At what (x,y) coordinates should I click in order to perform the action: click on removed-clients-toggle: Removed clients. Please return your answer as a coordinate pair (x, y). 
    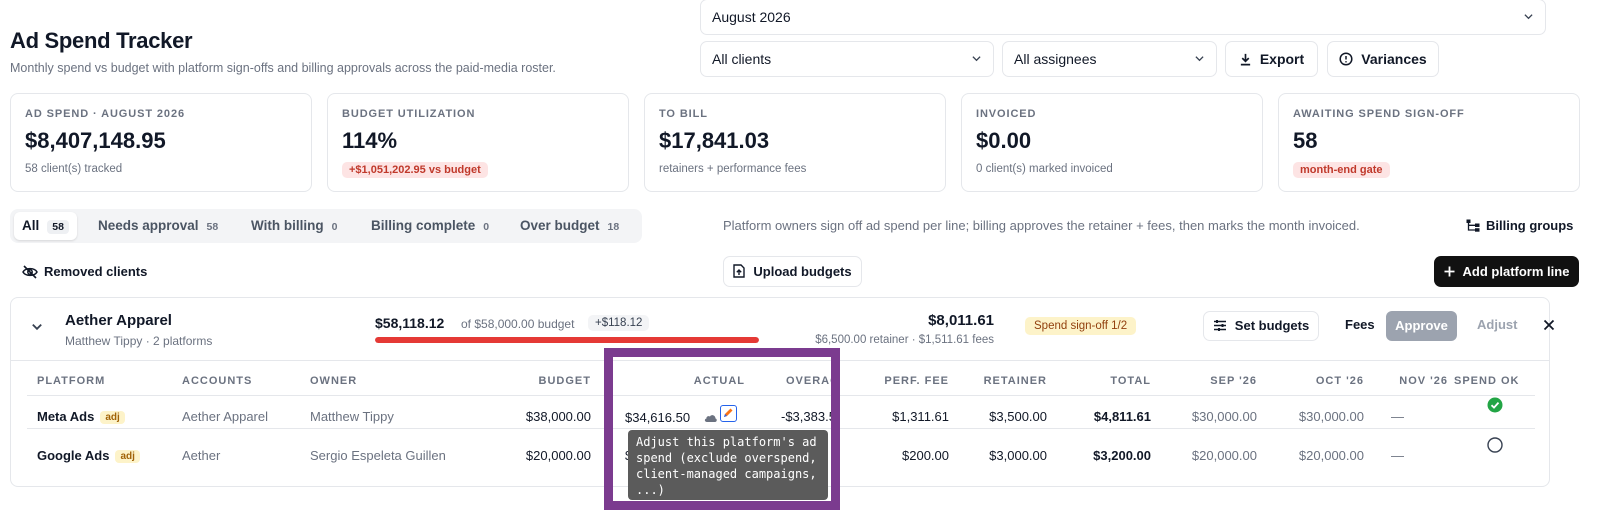
    Looking at the image, I should click on (84, 271).